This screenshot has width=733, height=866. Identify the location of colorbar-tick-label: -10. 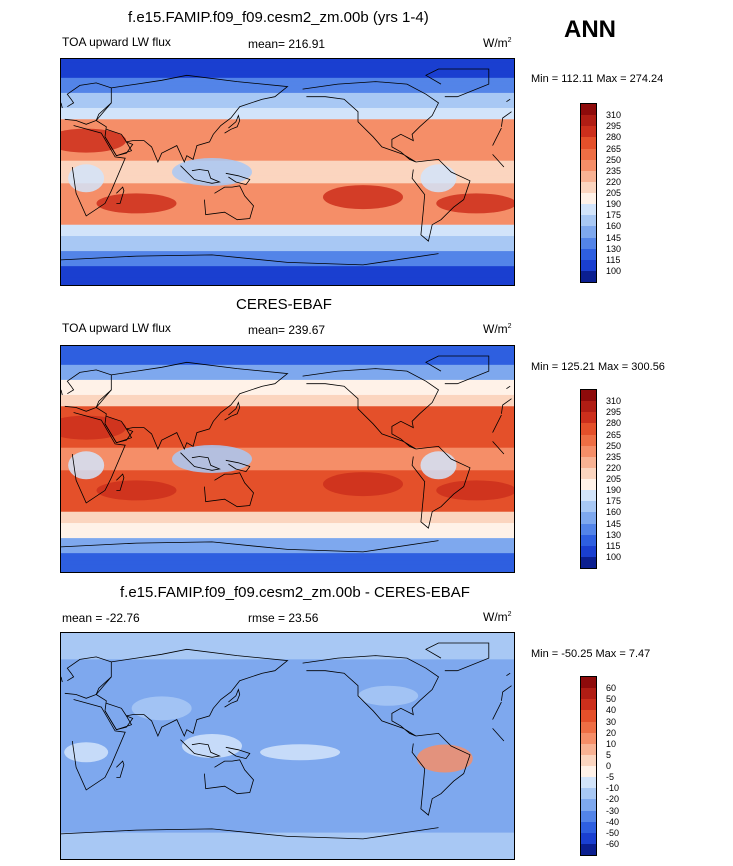
(613, 788).